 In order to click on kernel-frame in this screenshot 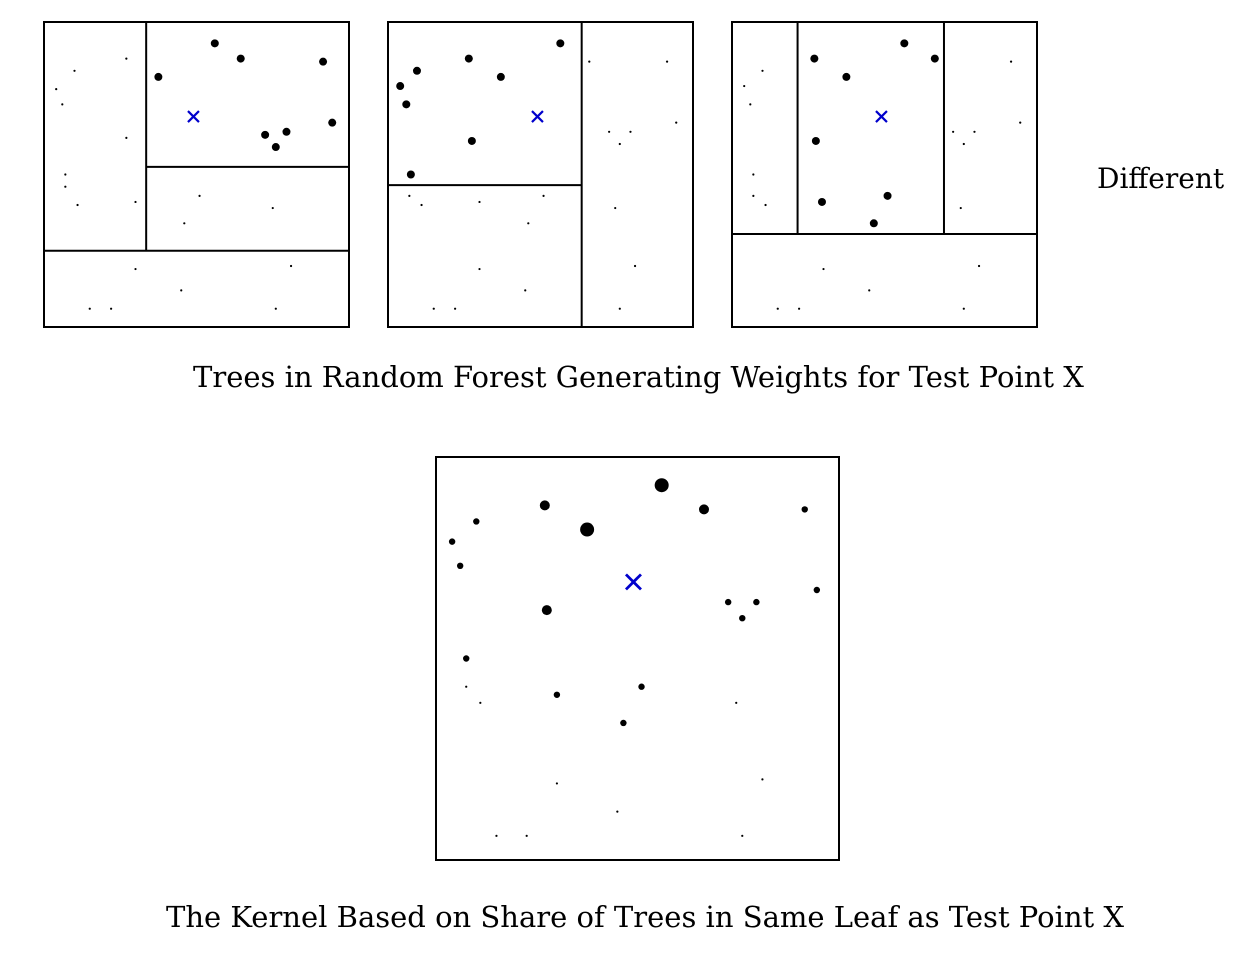, I will do `click(637, 658)`.